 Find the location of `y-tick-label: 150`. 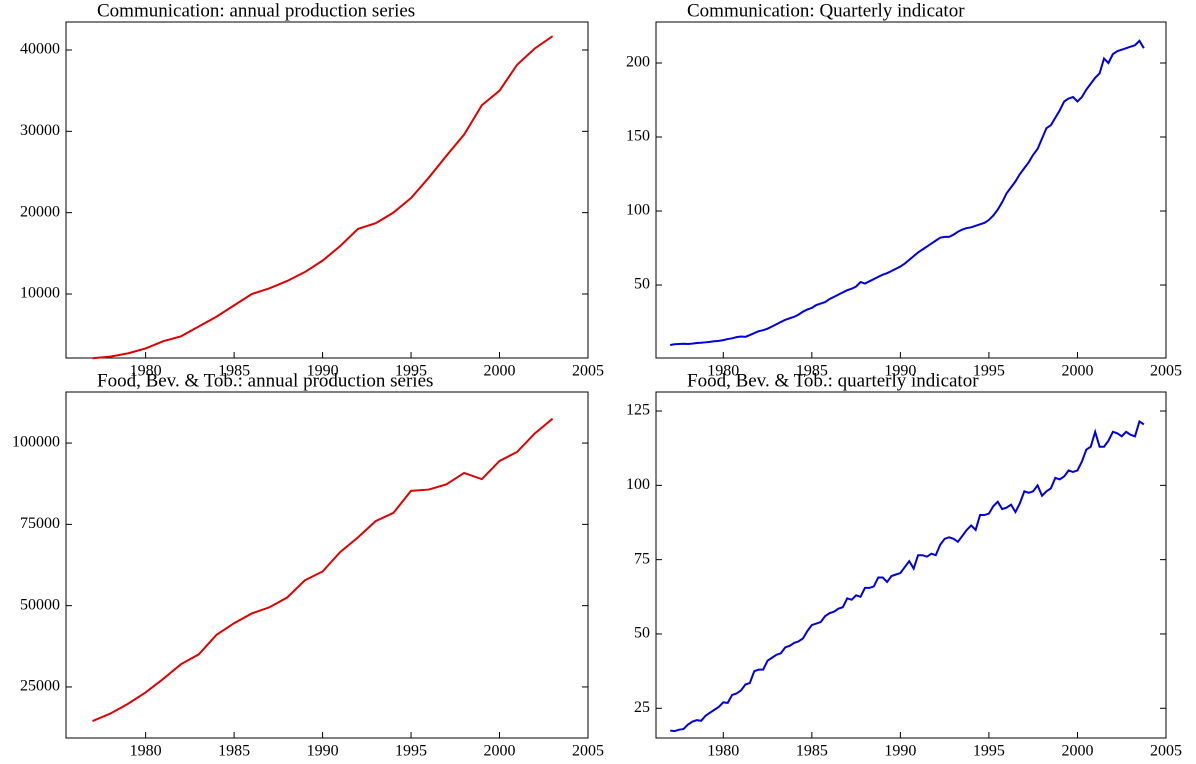

y-tick-label: 150 is located at coordinates (638, 136).